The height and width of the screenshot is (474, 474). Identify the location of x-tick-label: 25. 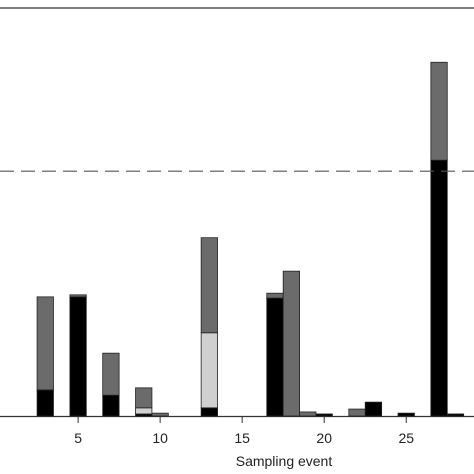
(406, 438).